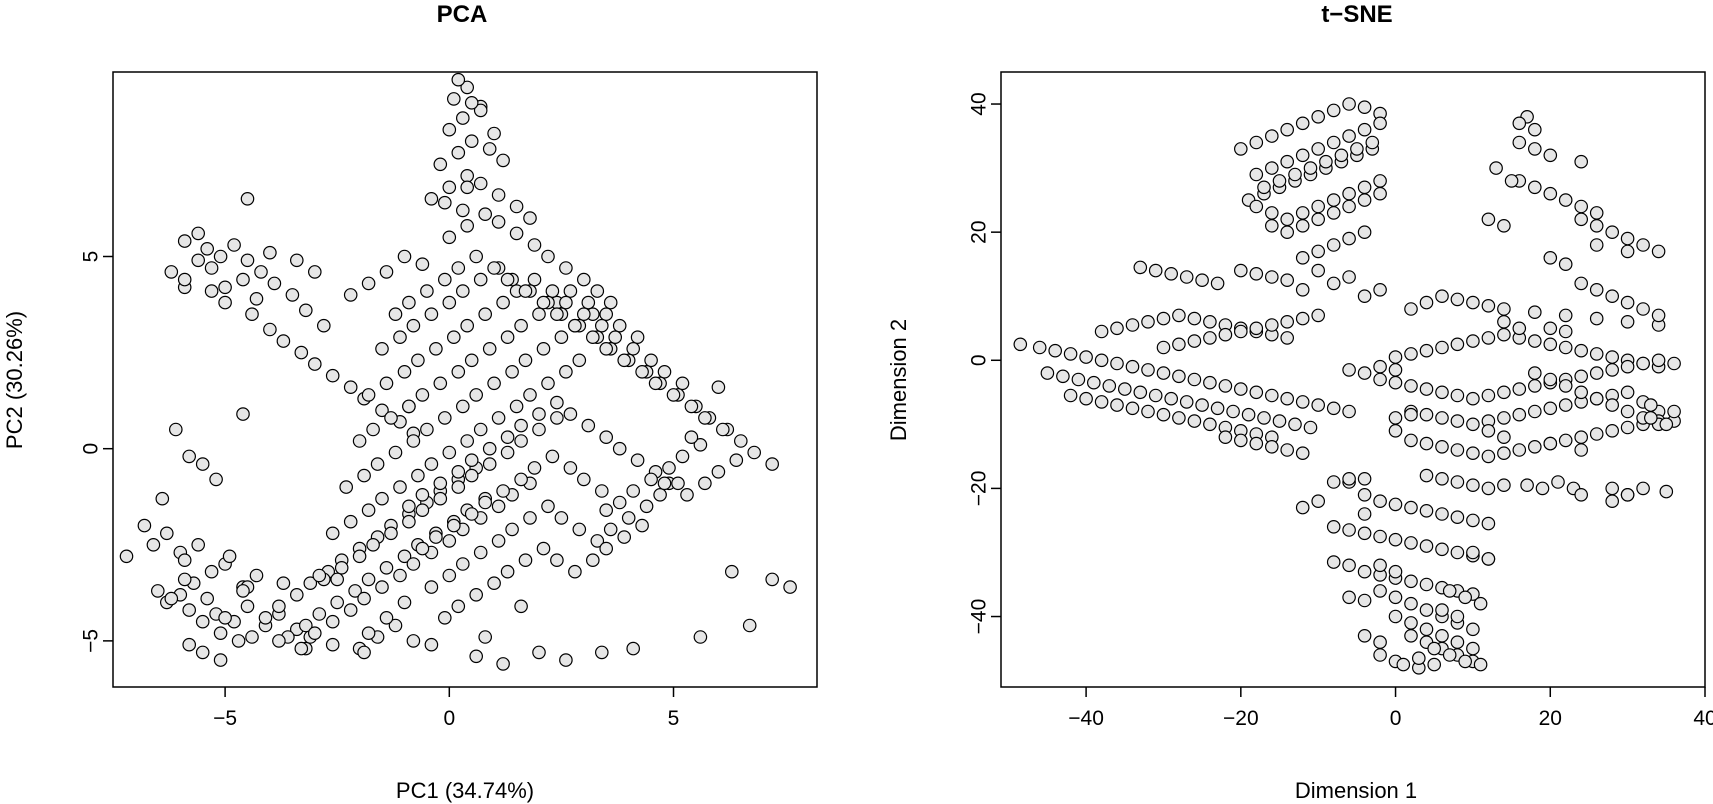 The height and width of the screenshot is (804, 1713). I want to click on tsne-x-tick-label: −40, so click(1086, 718).